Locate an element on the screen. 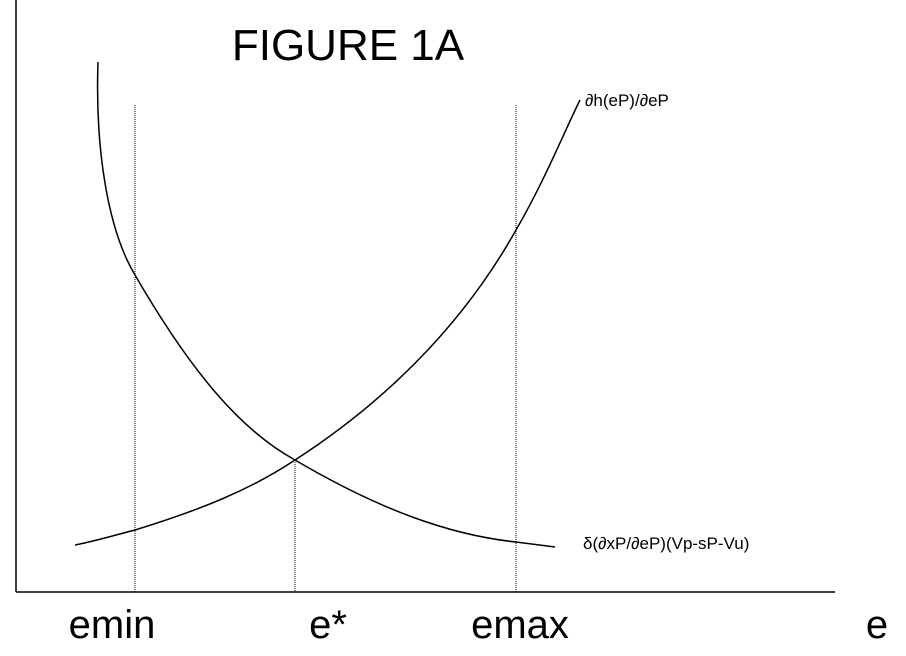 This screenshot has height=656, width=906. title: FIGURE 1A is located at coordinates (348, 45).